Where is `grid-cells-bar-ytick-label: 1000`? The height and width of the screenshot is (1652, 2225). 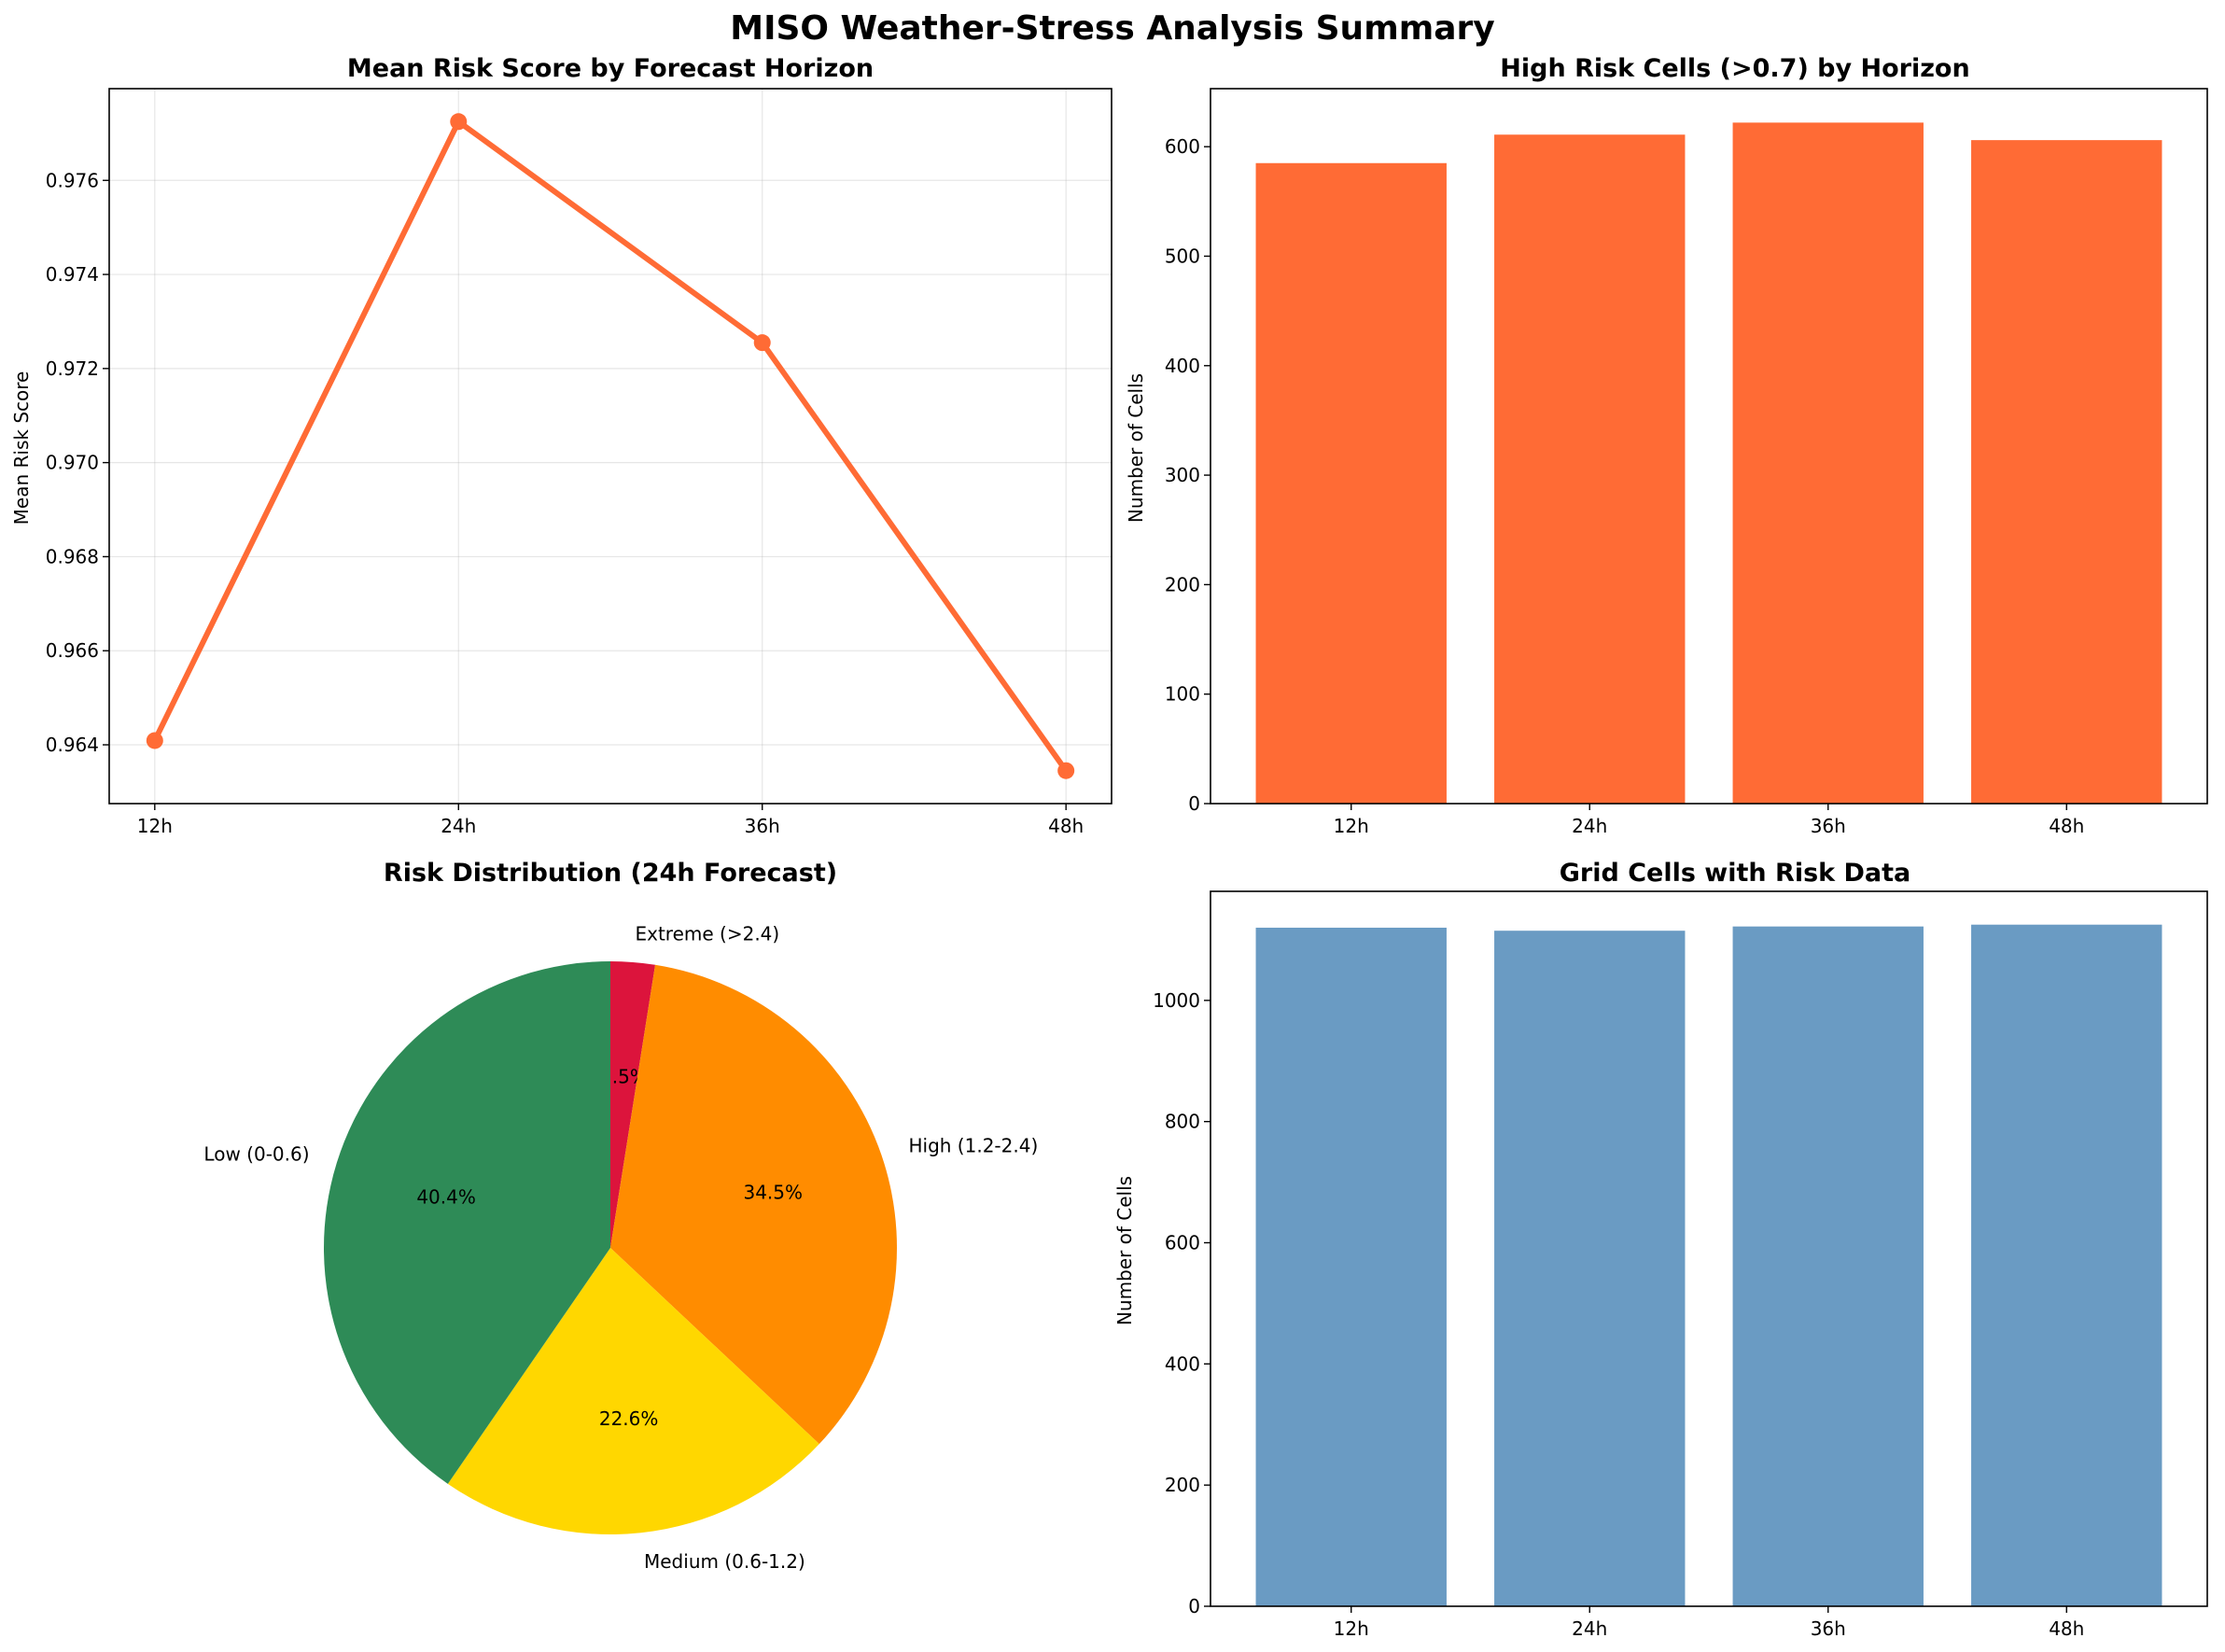 grid-cells-bar-ytick-label: 1000 is located at coordinates (1177, 1001).